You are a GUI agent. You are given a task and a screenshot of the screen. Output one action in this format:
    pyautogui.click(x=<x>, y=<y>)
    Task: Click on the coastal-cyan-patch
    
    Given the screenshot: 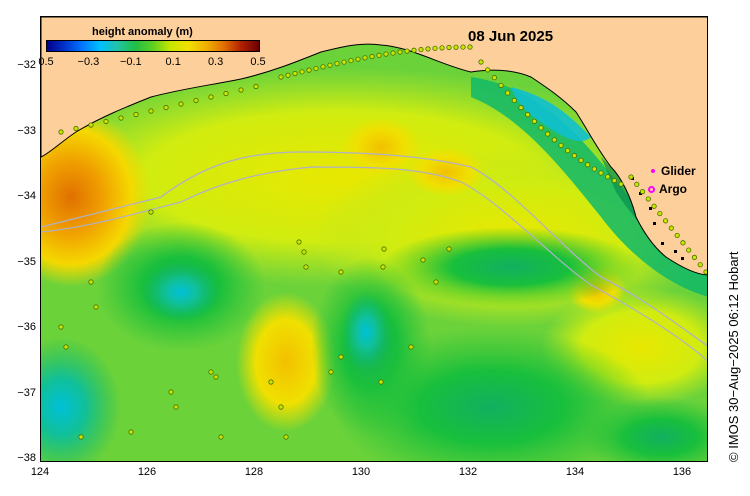 What is the action you would take?
    pyautogui.click(x=551, y=114)
    